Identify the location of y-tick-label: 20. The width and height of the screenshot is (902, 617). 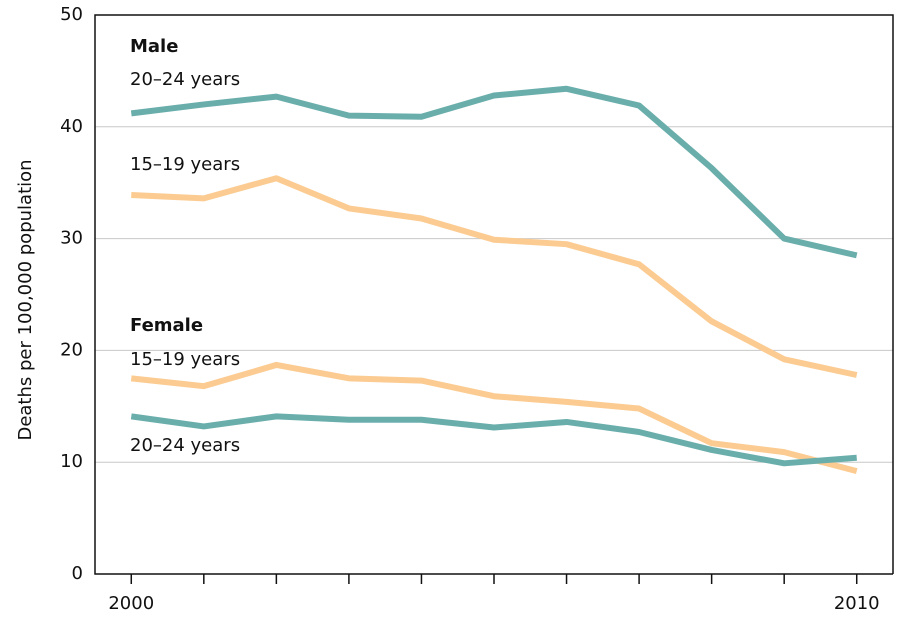
(71, 349).